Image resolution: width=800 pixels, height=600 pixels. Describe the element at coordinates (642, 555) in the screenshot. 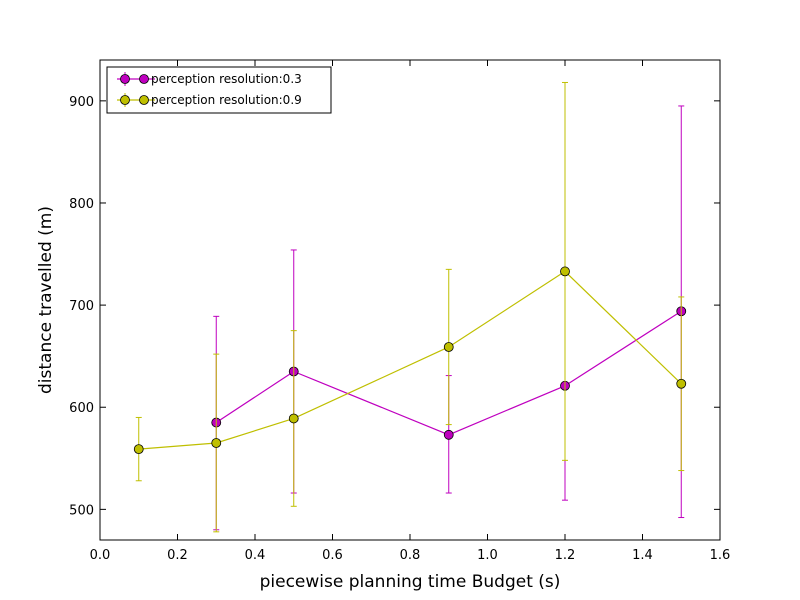

I see `x-tick-label: 1.4` at that location.